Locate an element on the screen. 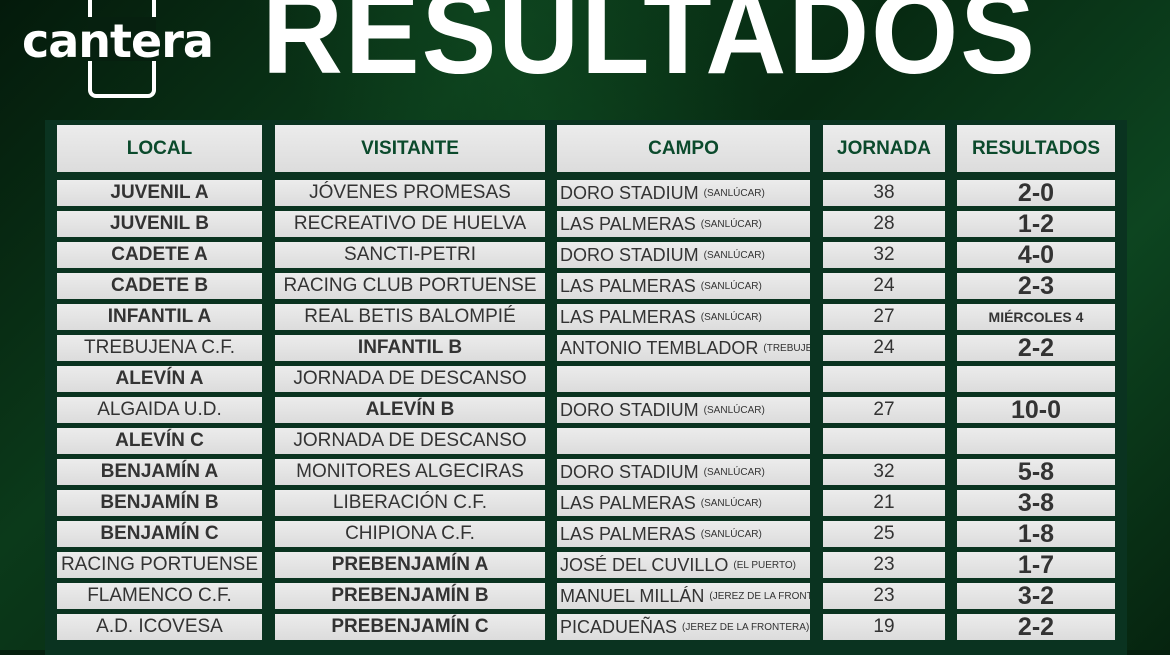 This screenshot has width=1170, height=655. logo: cantera is located at coordinates (118, 41).